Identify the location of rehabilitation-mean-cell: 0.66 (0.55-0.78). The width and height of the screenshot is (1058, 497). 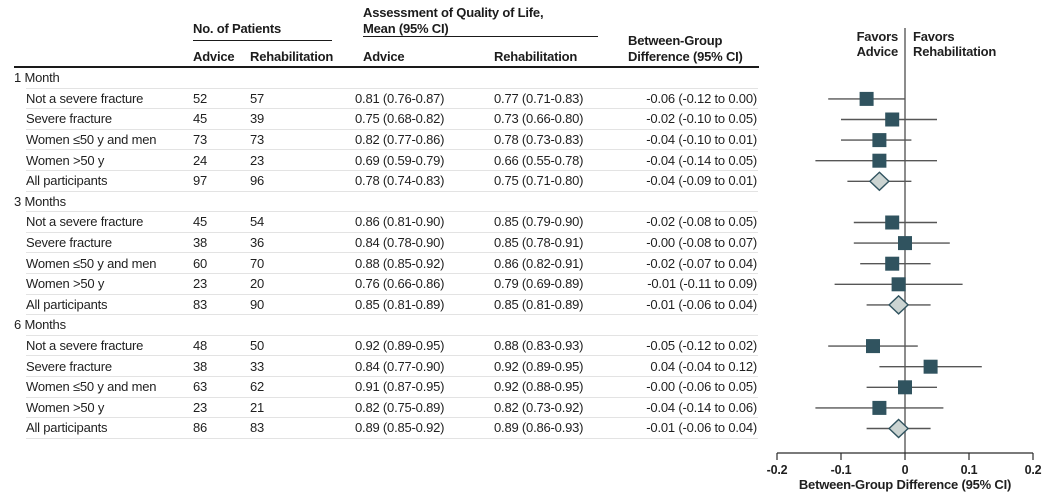
(539, 160).